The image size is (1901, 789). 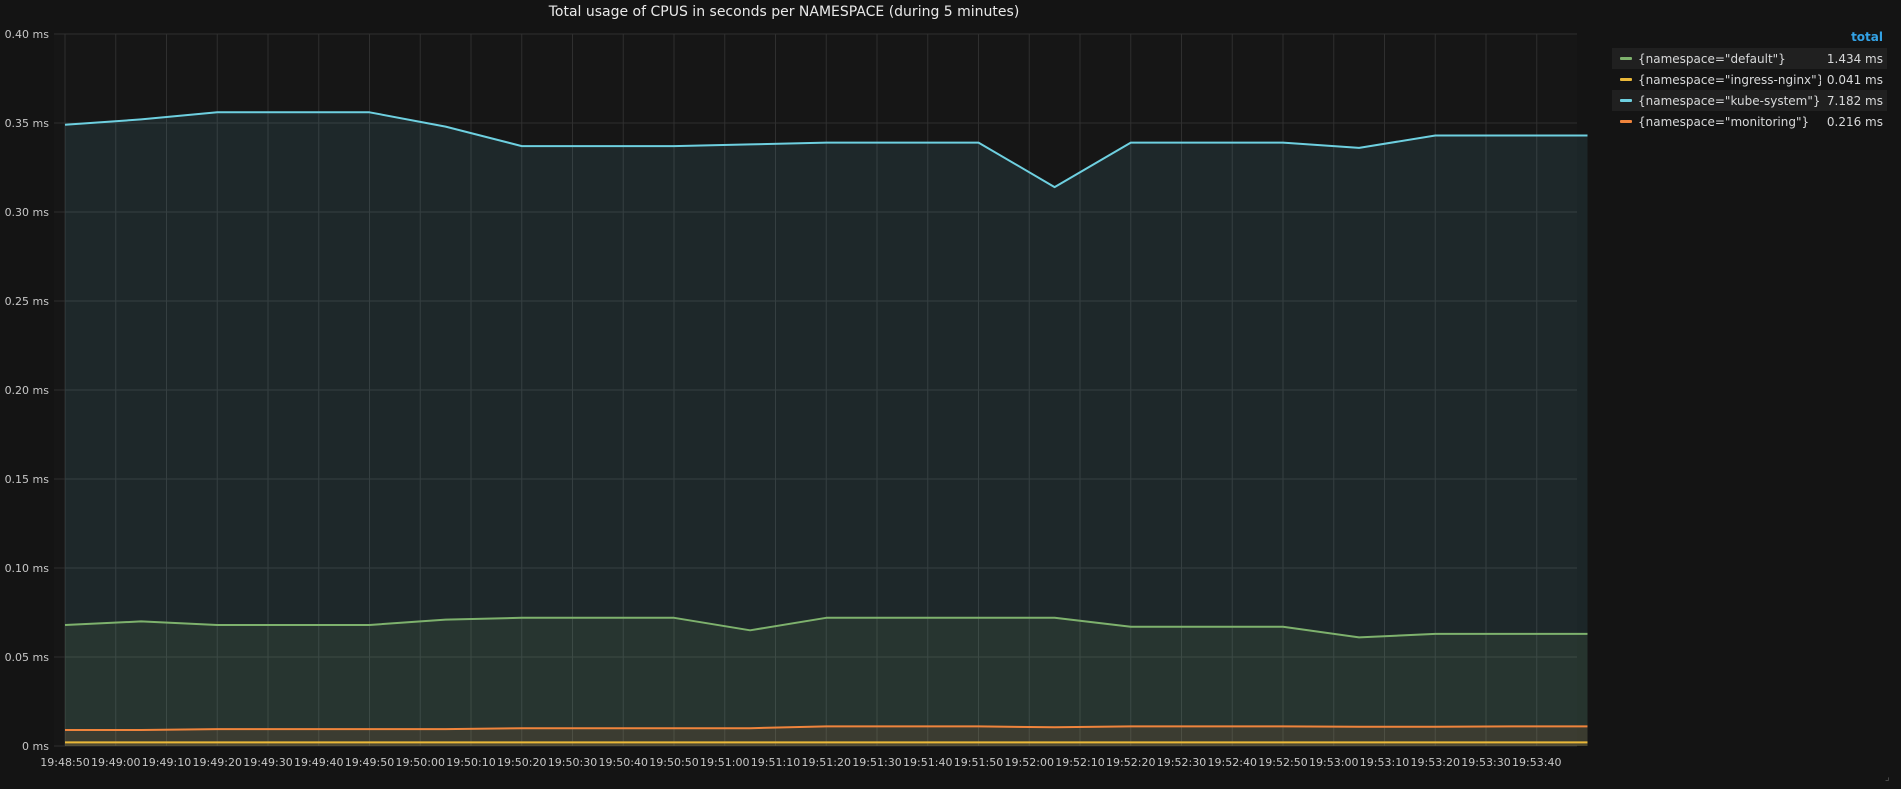 I want to click on x-tick-label: 19:50:40, so click(x=623, y=762).